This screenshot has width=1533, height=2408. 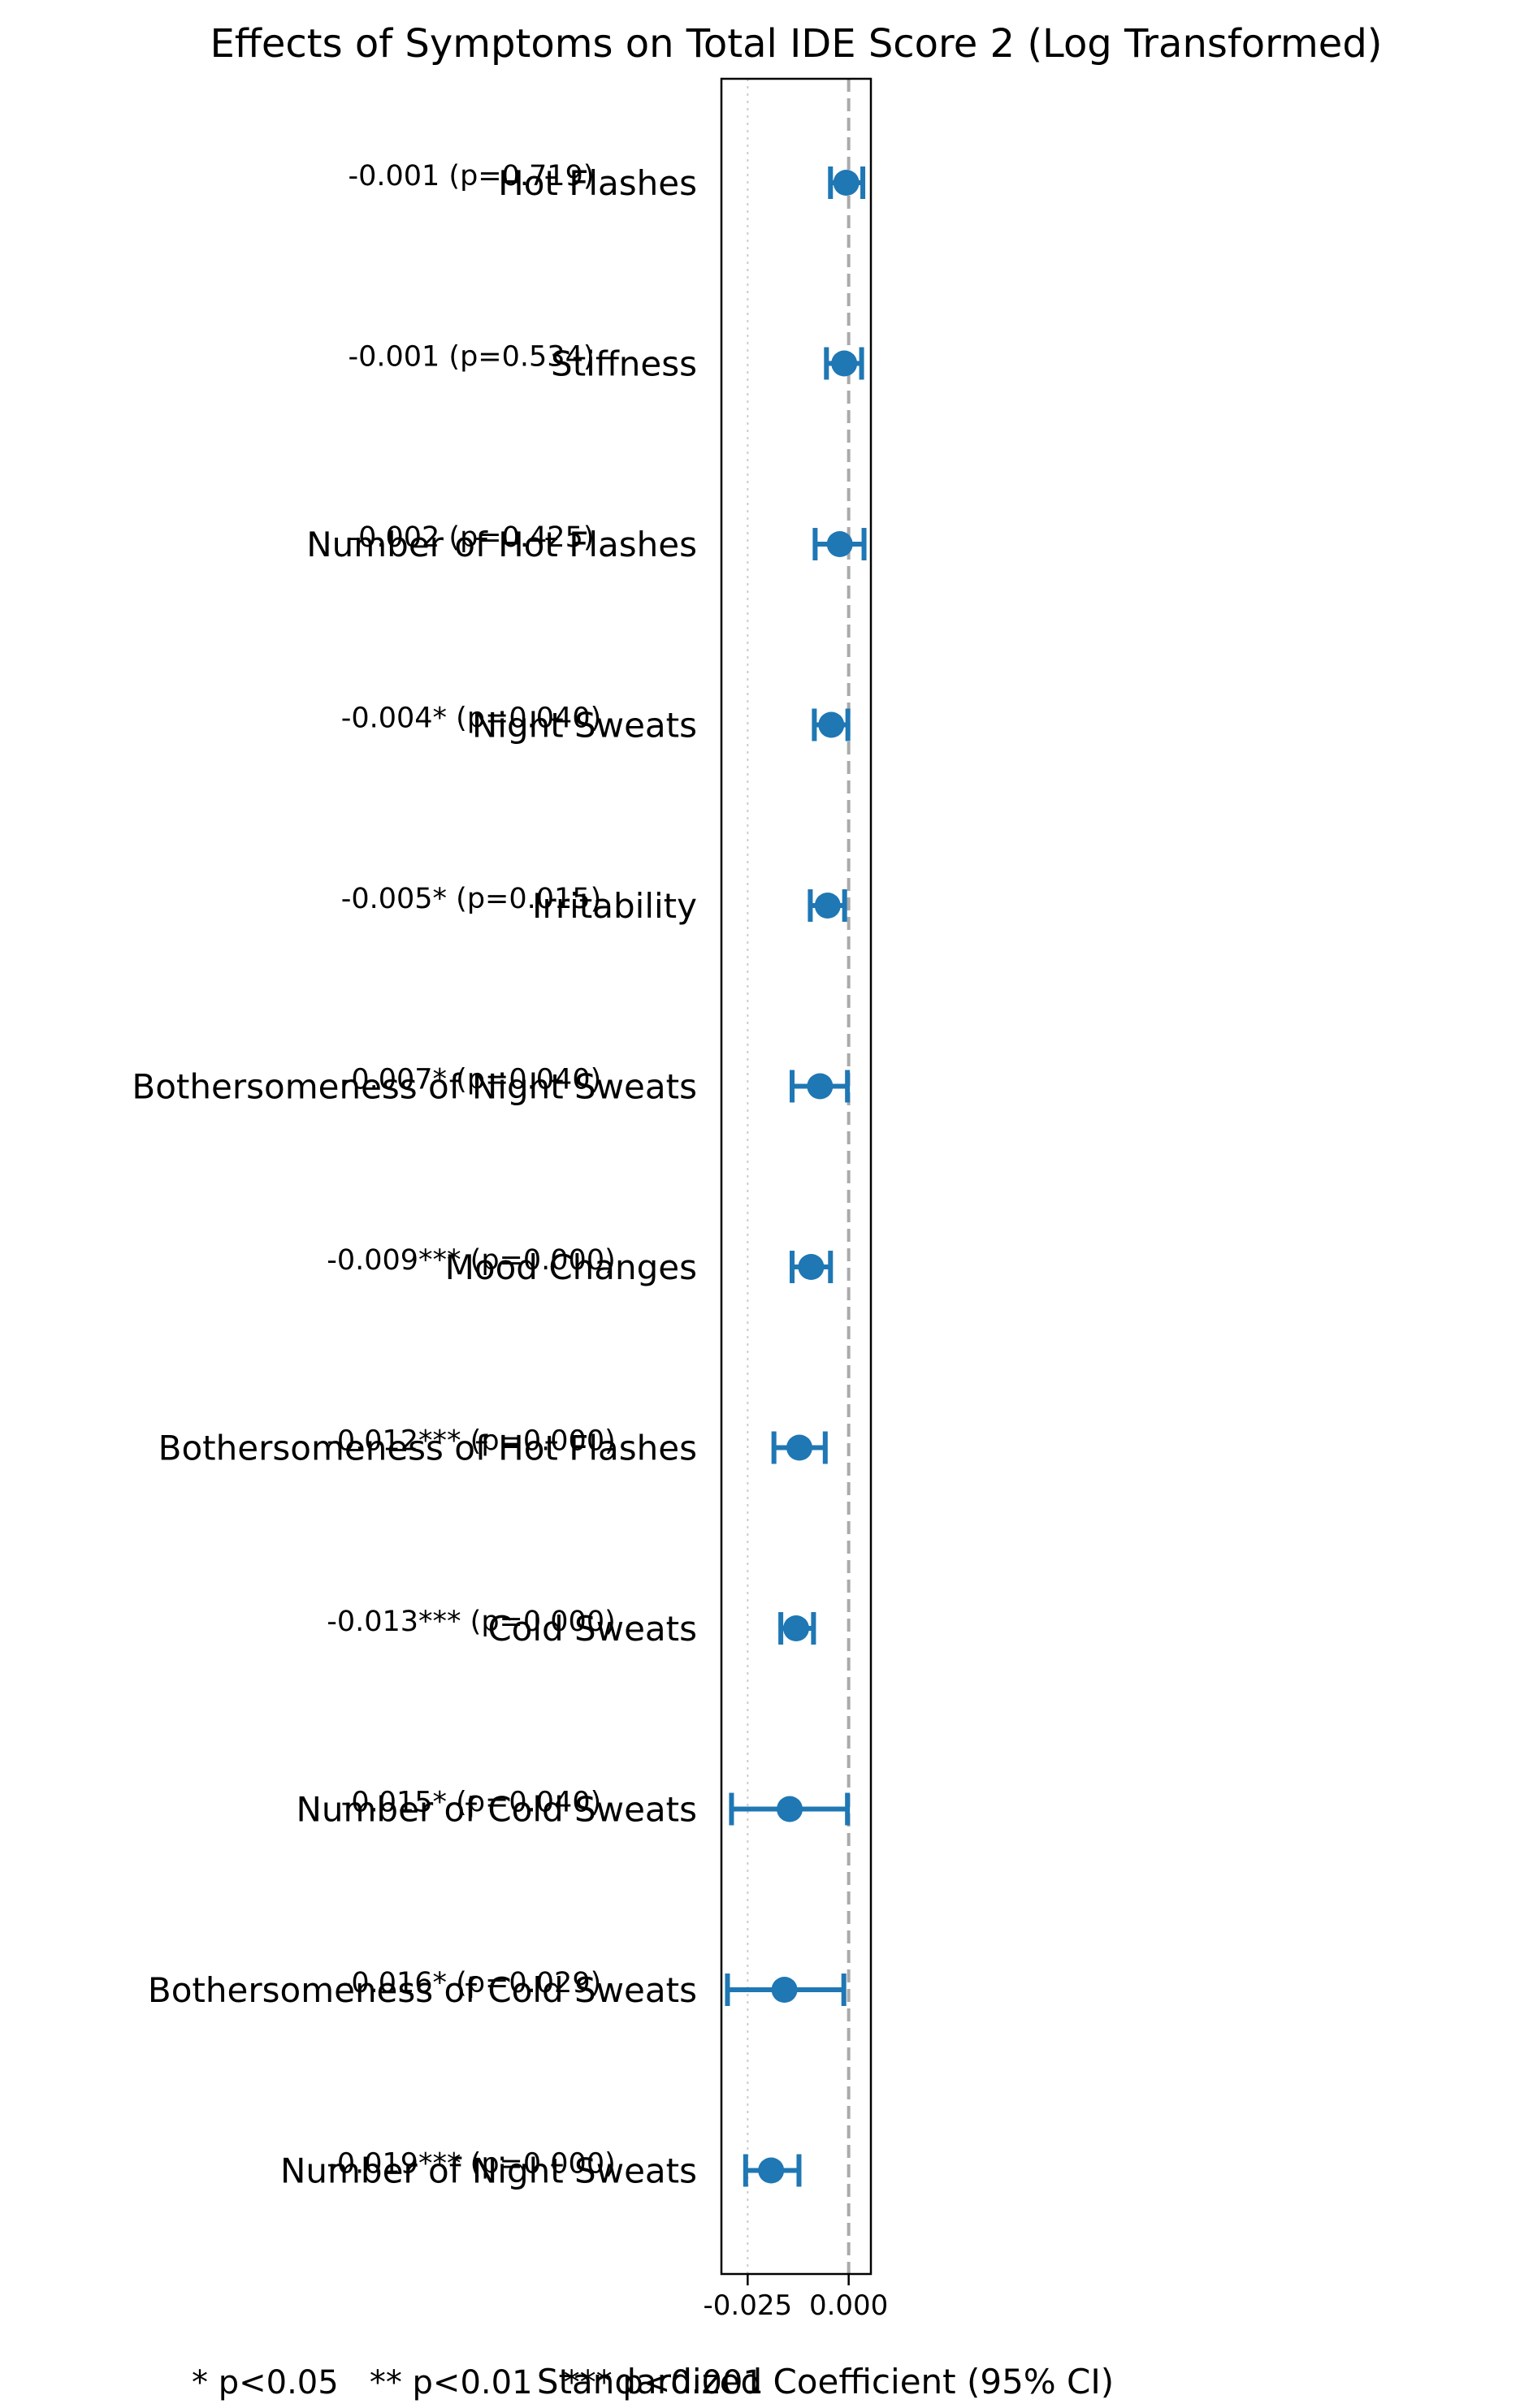 I want to click on row-label: Night Sweats, so click(x=585, y=726).